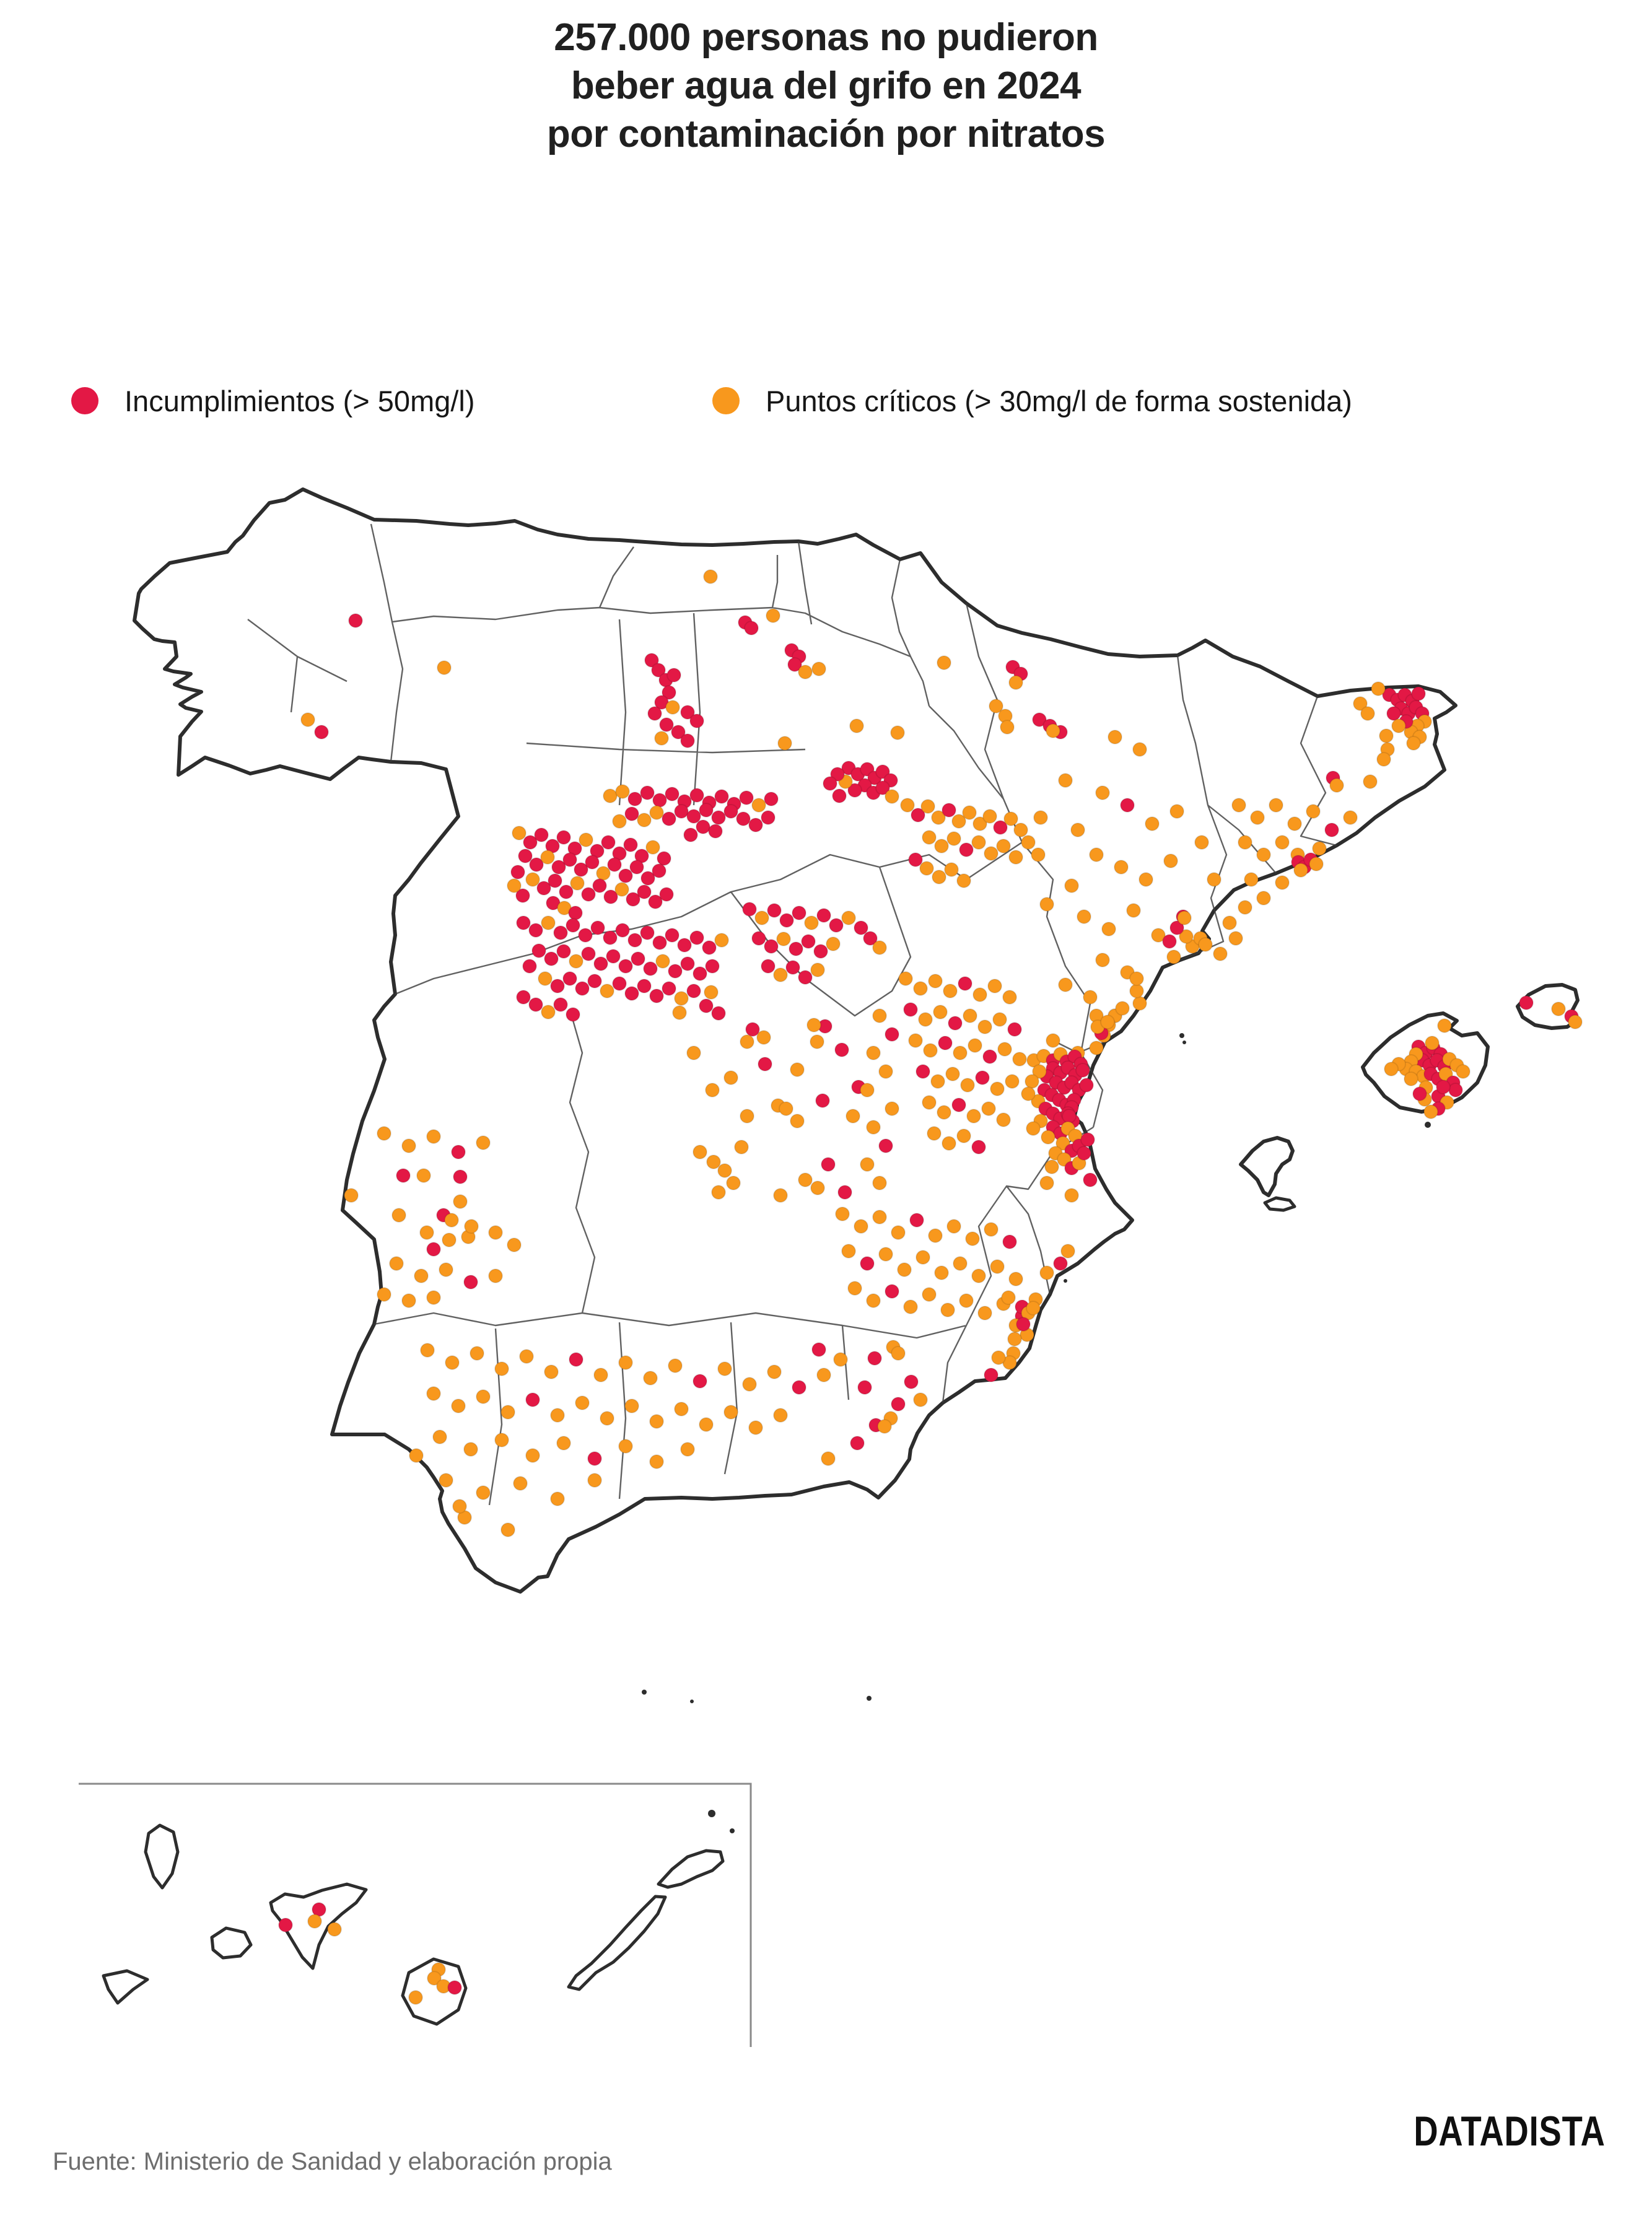 The image size is (1652, 2226). I want to click on la-gomera-outline, so click(232, 1943).